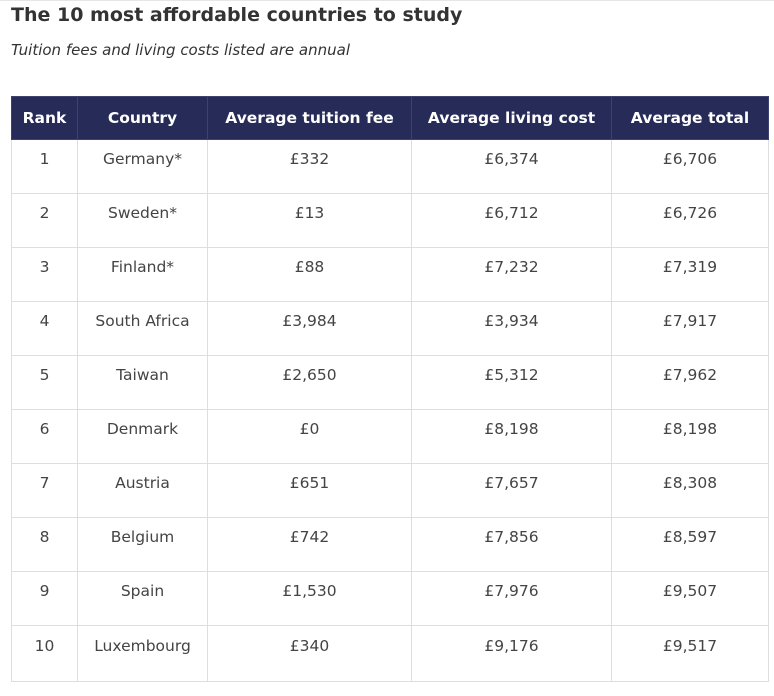 Image resolution: width=774 pixels, height=696 pixels. I want to click on cell-total: £9,507, so click(690, 598).